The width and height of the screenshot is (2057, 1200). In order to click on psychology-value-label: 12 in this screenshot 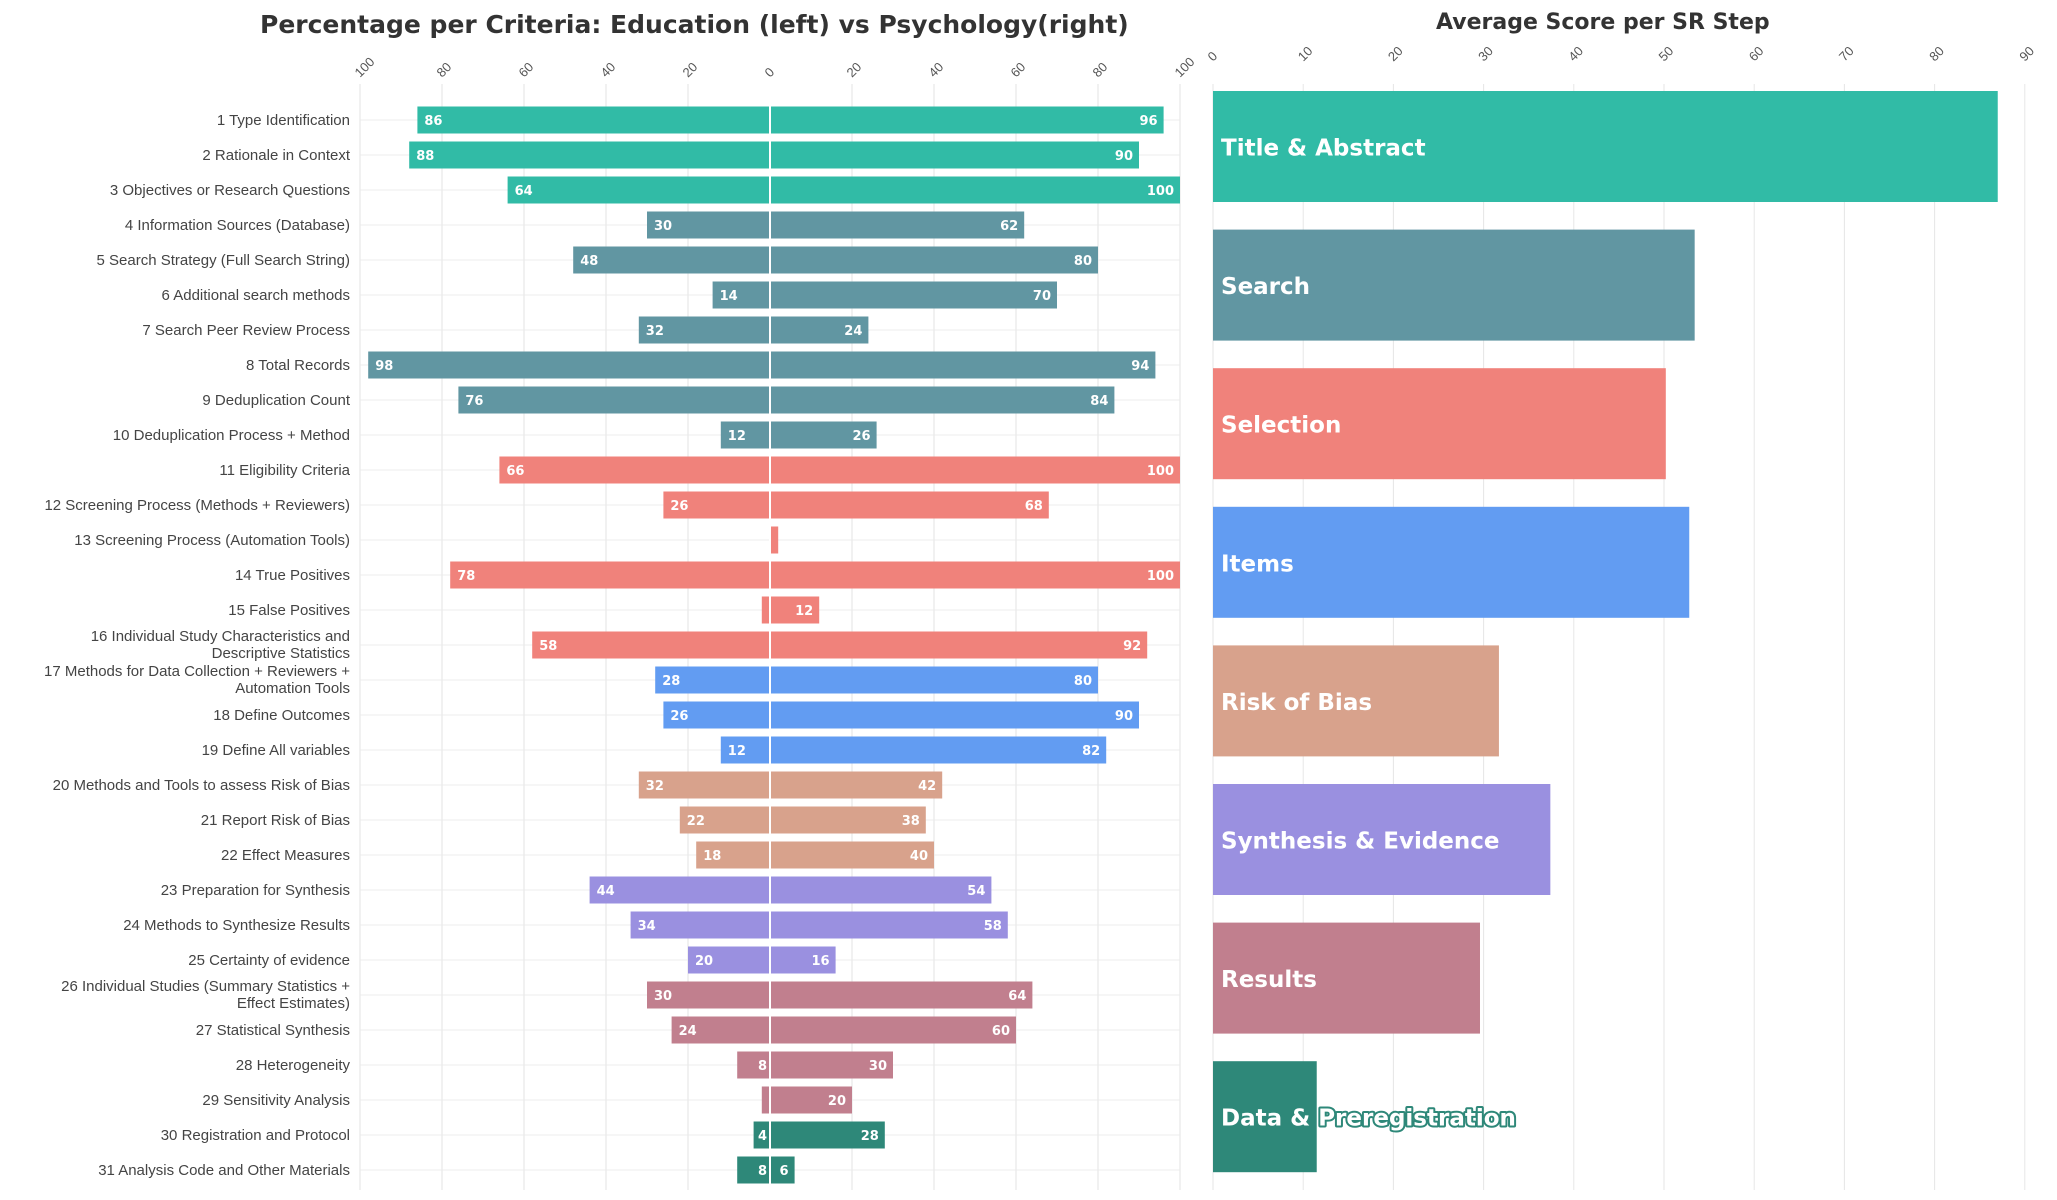, I will do `click(804, 611)`.